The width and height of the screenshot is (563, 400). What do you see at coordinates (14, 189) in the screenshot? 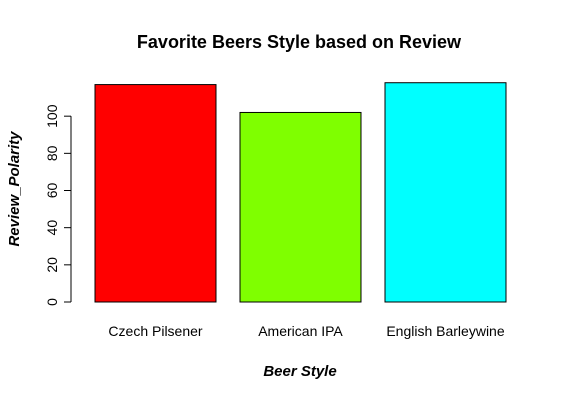
I see `y-axis-label: Review_Polarity` at bounding box center [14, 189].